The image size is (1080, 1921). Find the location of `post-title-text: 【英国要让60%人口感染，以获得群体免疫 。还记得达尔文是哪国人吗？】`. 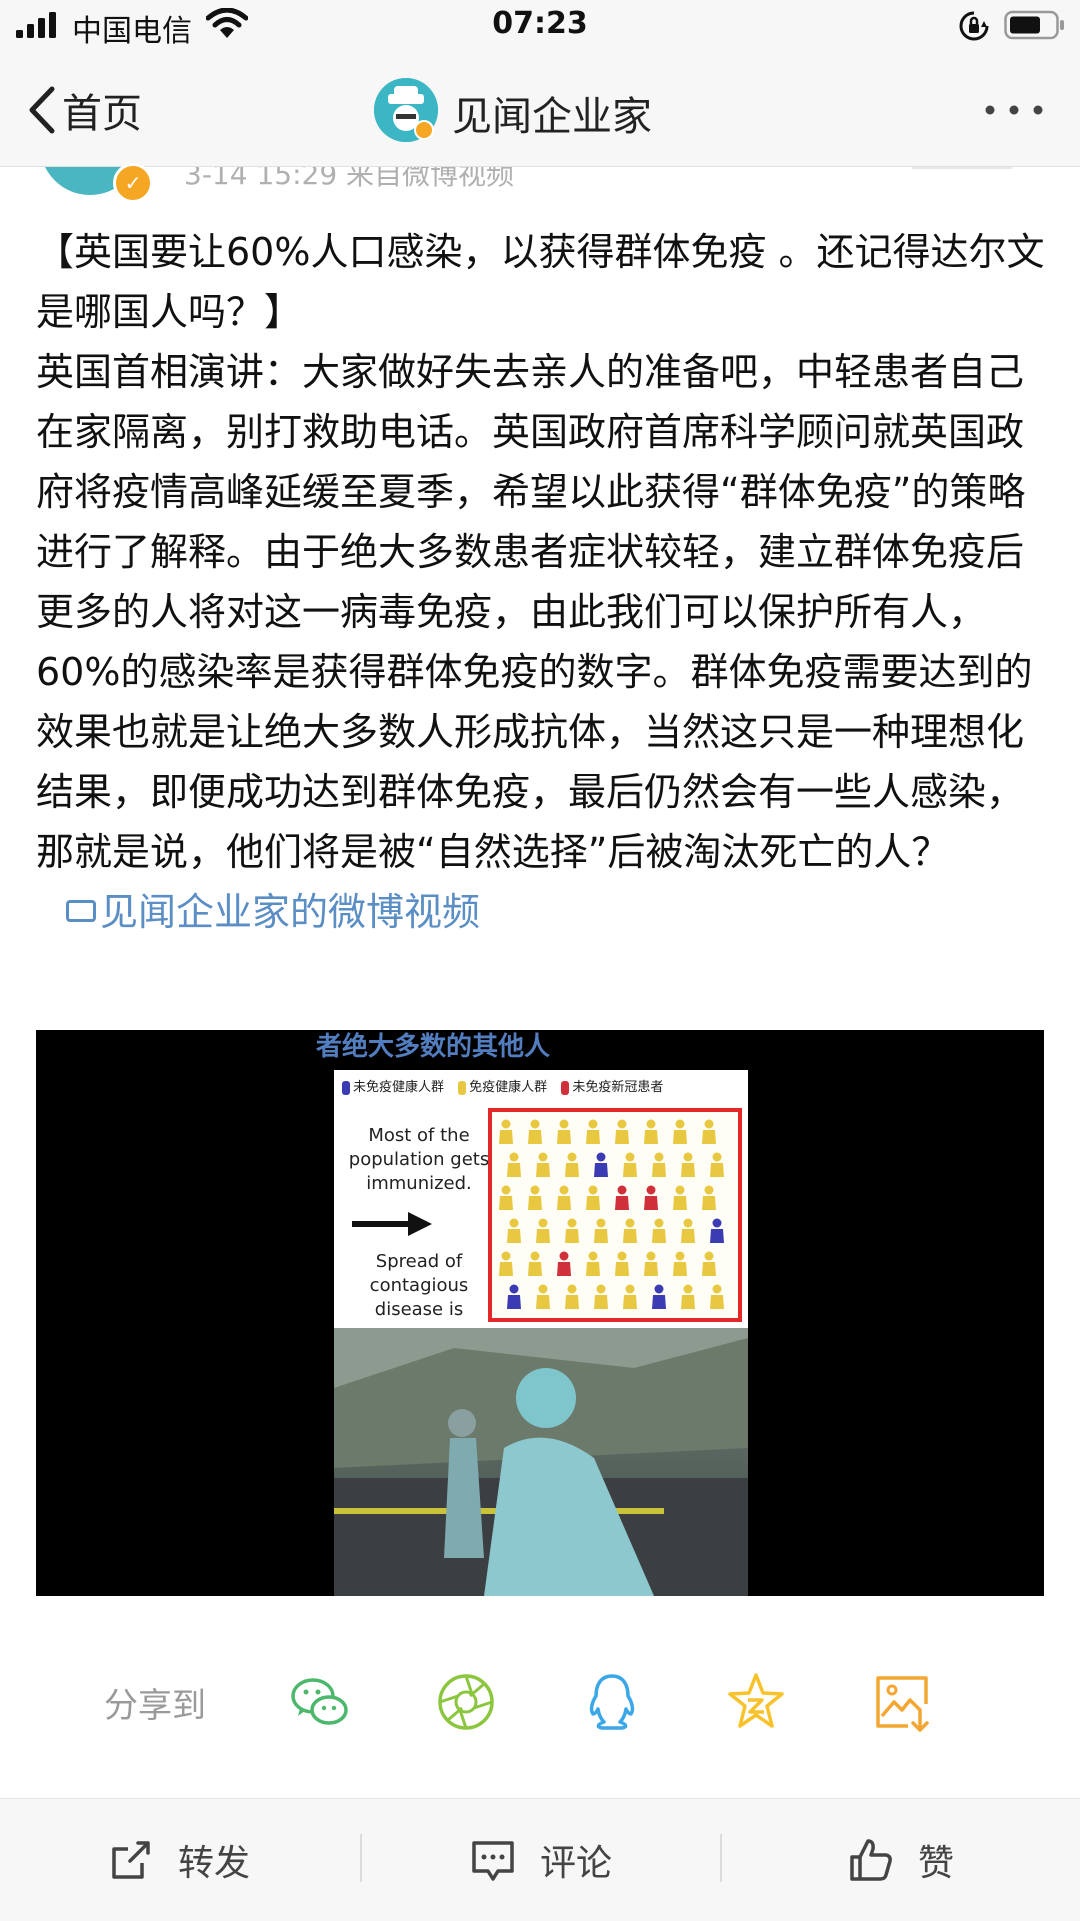

post-title-text: 【英国要让60%人口感染，以获得群体免疫 。还记得达尔文是哪国人吗？】 is located at coordinates (542, 282).